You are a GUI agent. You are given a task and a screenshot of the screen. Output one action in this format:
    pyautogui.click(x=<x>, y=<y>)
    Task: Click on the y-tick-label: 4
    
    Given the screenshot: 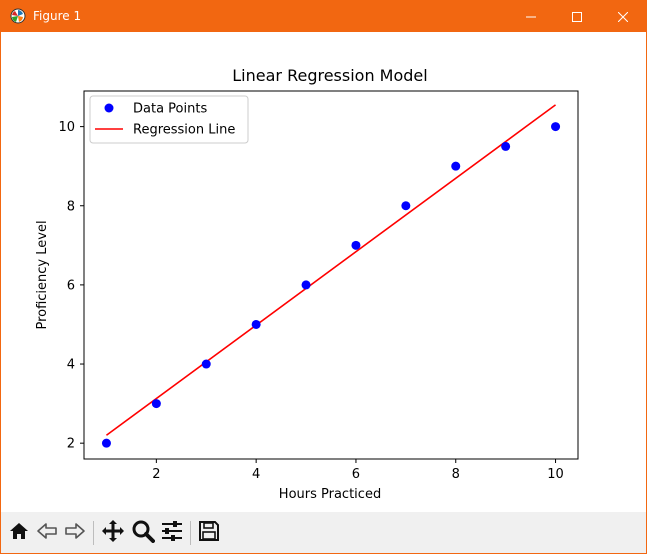 What is the action you would take?
    pyautogui.click(x=71, y=365)
    